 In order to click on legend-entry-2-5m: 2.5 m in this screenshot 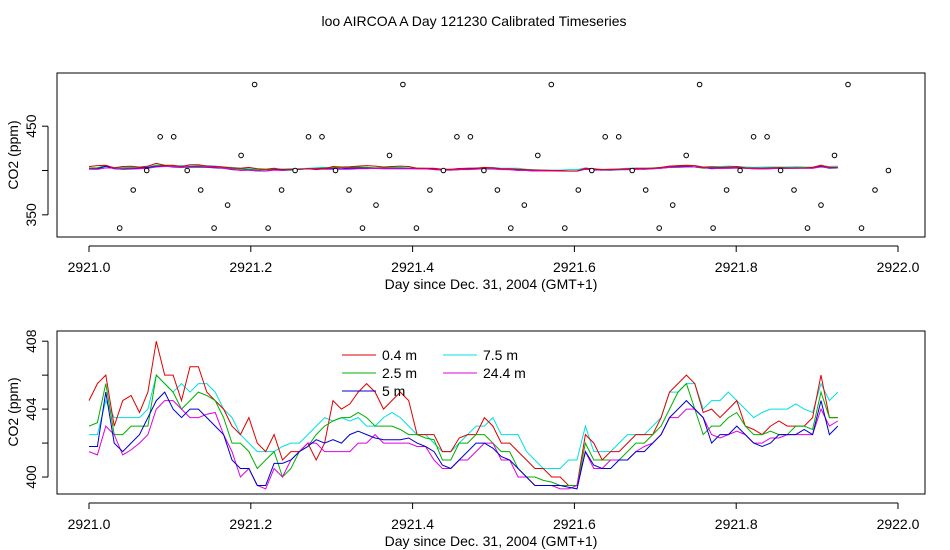, I will do `click(379, 373)`.